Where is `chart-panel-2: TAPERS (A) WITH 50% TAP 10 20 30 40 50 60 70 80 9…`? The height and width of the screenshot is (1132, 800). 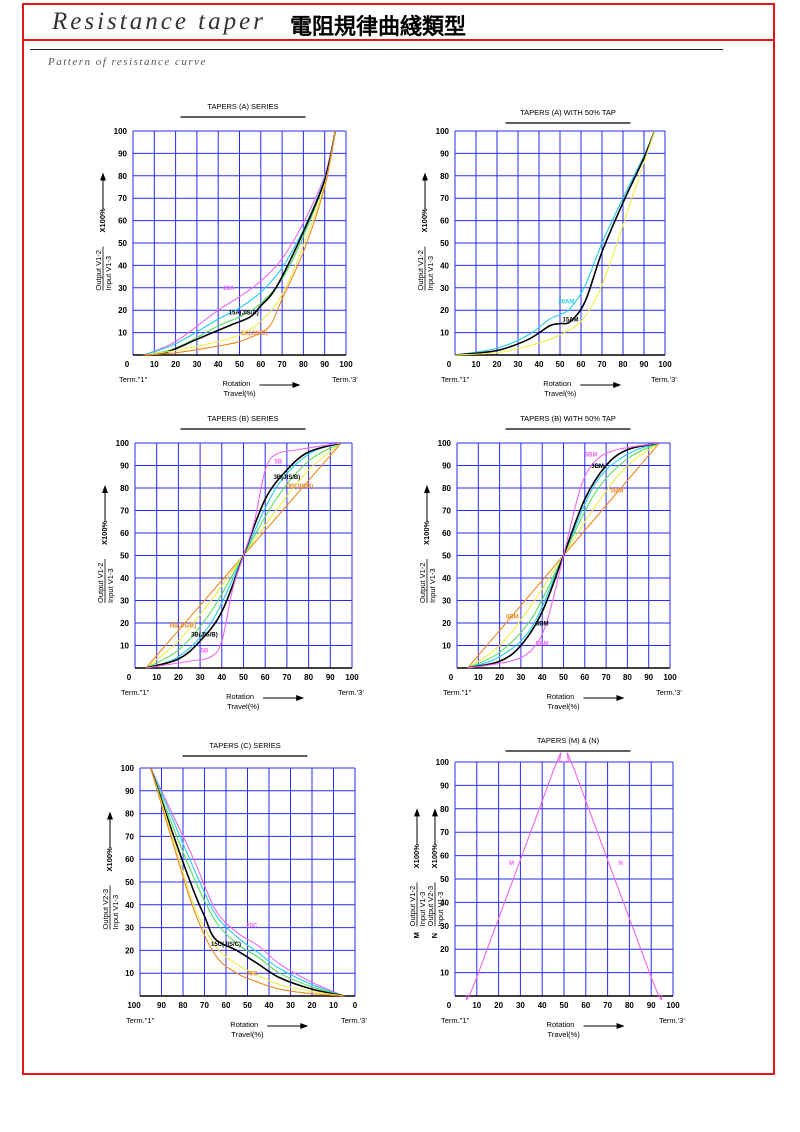
chart-panel-2: TAPERS (A) WITH 50% TAP 10 20 30 40 50 60 70 80 9… is located at coordinates (546, 253).